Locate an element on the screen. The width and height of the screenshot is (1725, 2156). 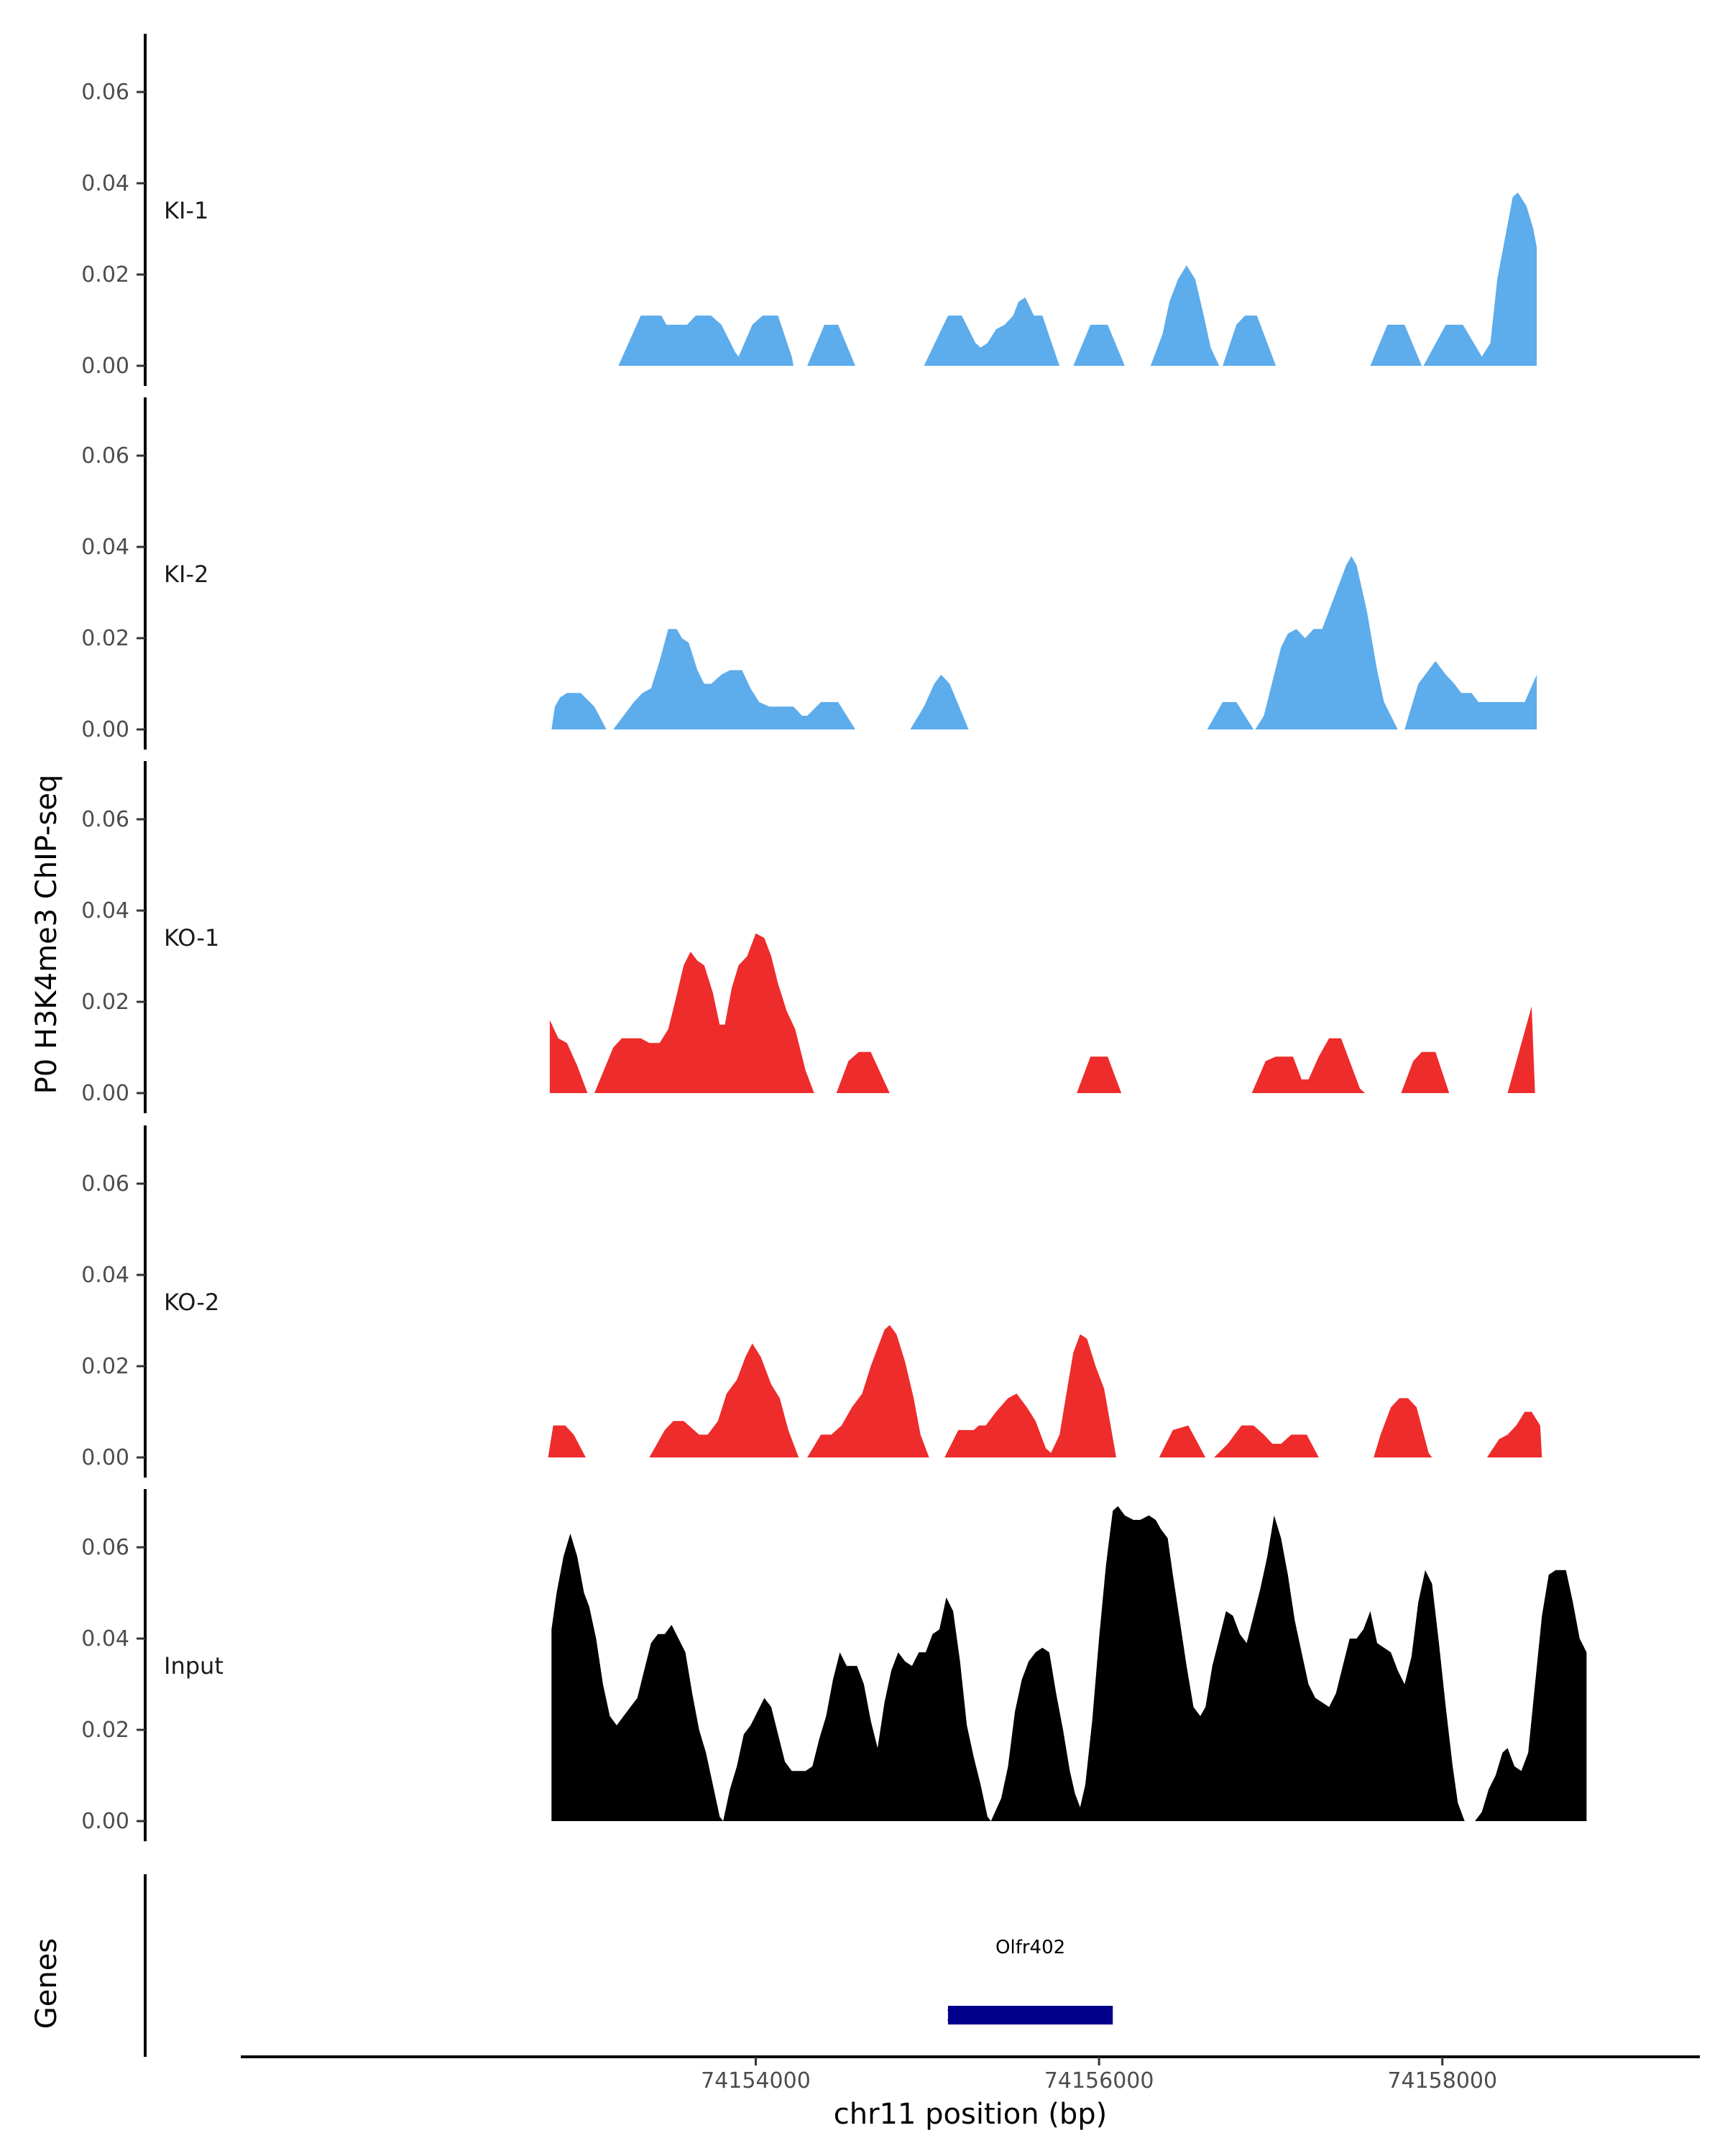
genes-axis-title: Genes is located at coordinates (46, 1984).